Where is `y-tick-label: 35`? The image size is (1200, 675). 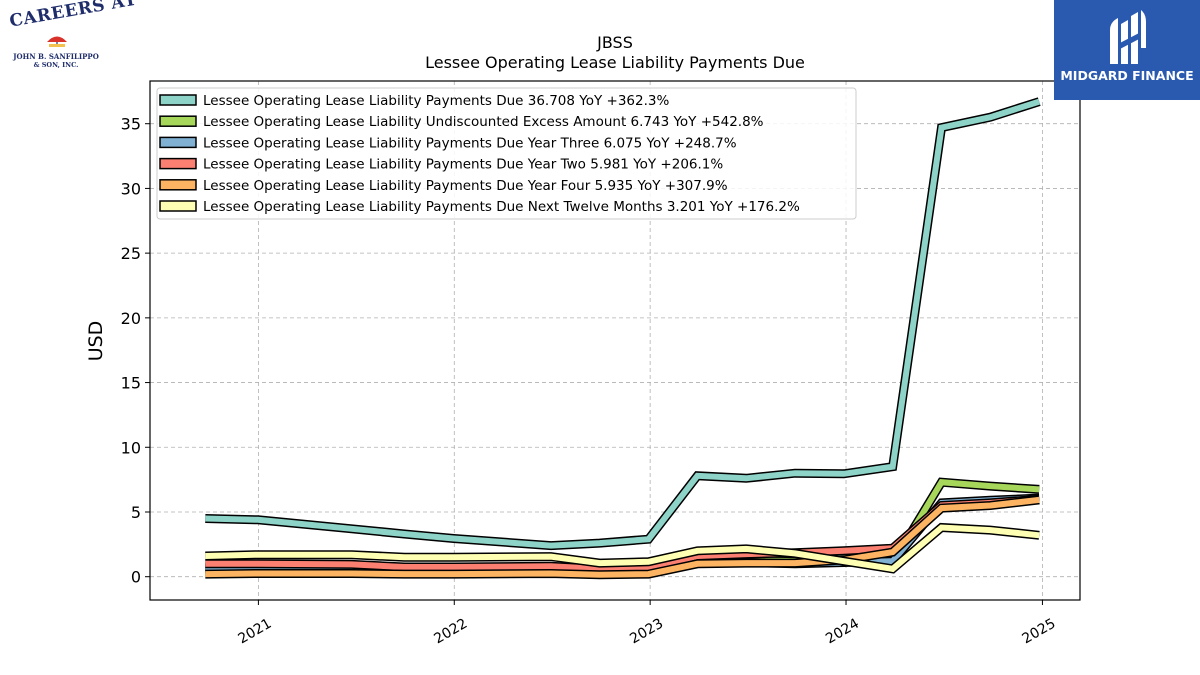 y-tick-label: 35 is located at coordinates (131, 124).